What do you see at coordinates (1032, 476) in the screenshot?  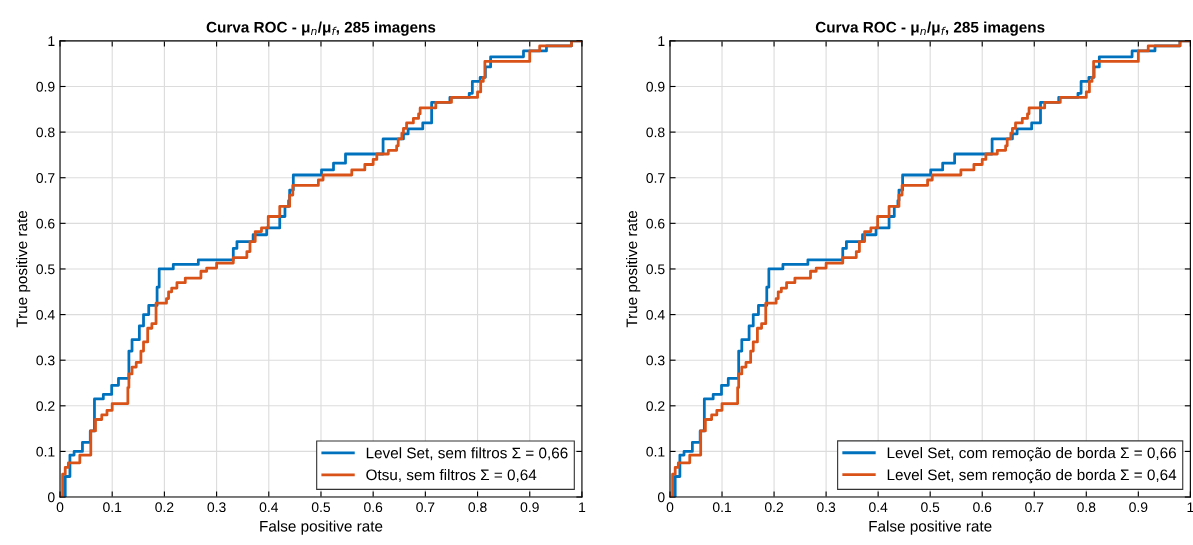 I see `legend-label: Level Set, sem remoção de borda Σ = 0,64` at bounding box center [1032, 476].